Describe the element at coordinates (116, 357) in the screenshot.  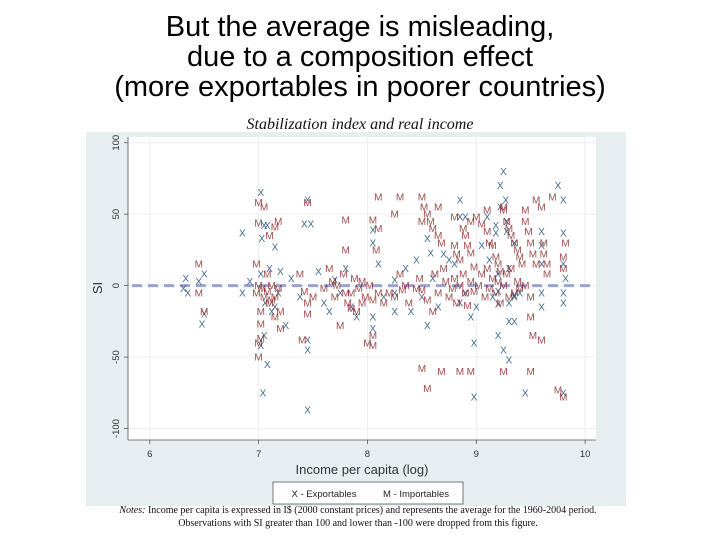
I see `y-tick-label: -50` at that location.